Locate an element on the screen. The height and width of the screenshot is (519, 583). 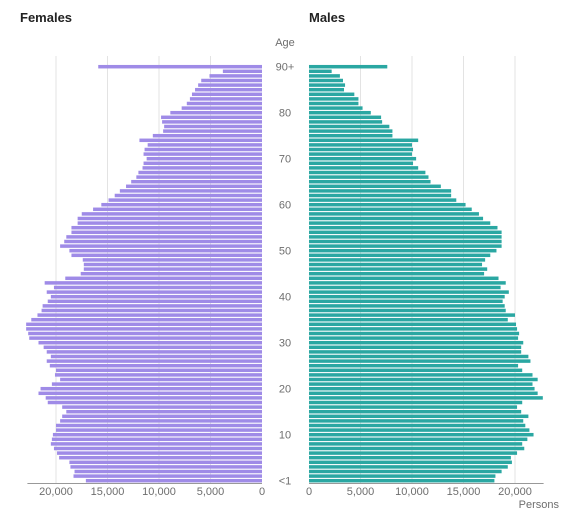
age-tick-label: 10 is located at coordinates (285, 436).